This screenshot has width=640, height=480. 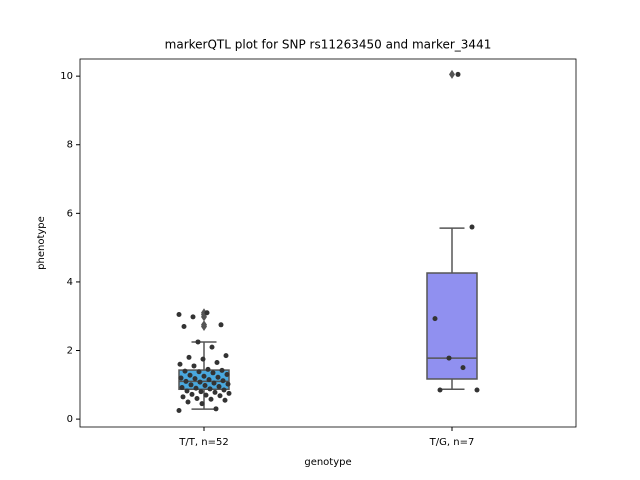 What do you see at coordinates (70, 282) in the screenshot?
I see `y-tick-label: 4` at bounding box center [70, 282].